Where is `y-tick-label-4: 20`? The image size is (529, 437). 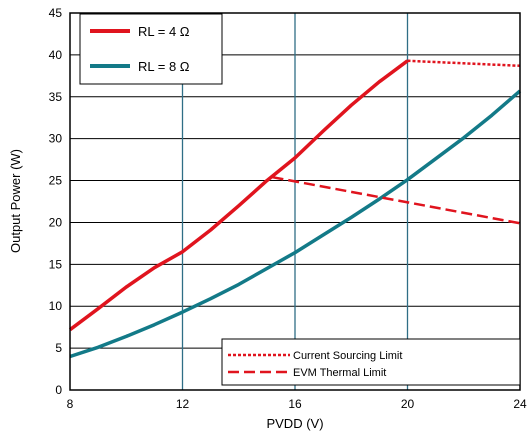
y-tick-label-4: 20 is located at coordinates (56, 222).